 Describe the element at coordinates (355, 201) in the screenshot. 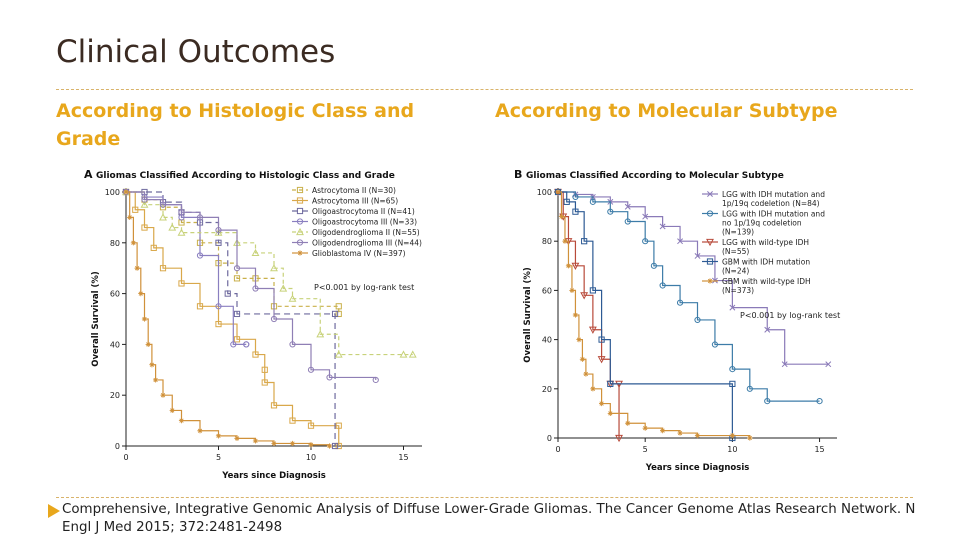

I see `legend-label: Astrocytoma III (N=65)` at that location.